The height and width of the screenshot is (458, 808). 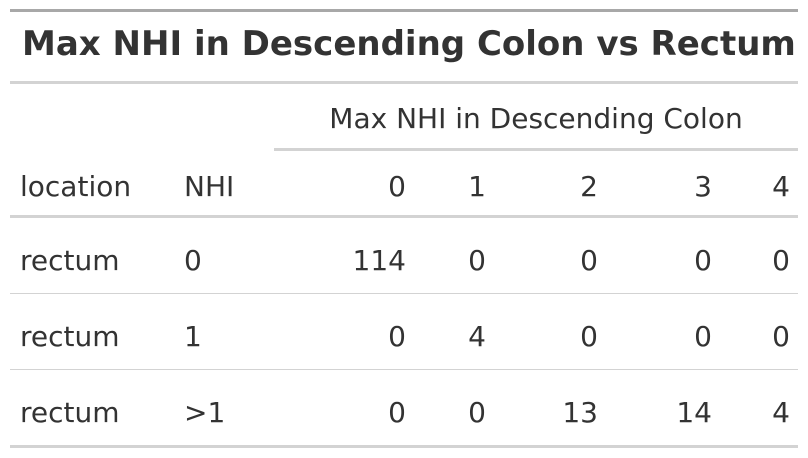 I want to click on table-cell: 13, so click(x=580, y=412).